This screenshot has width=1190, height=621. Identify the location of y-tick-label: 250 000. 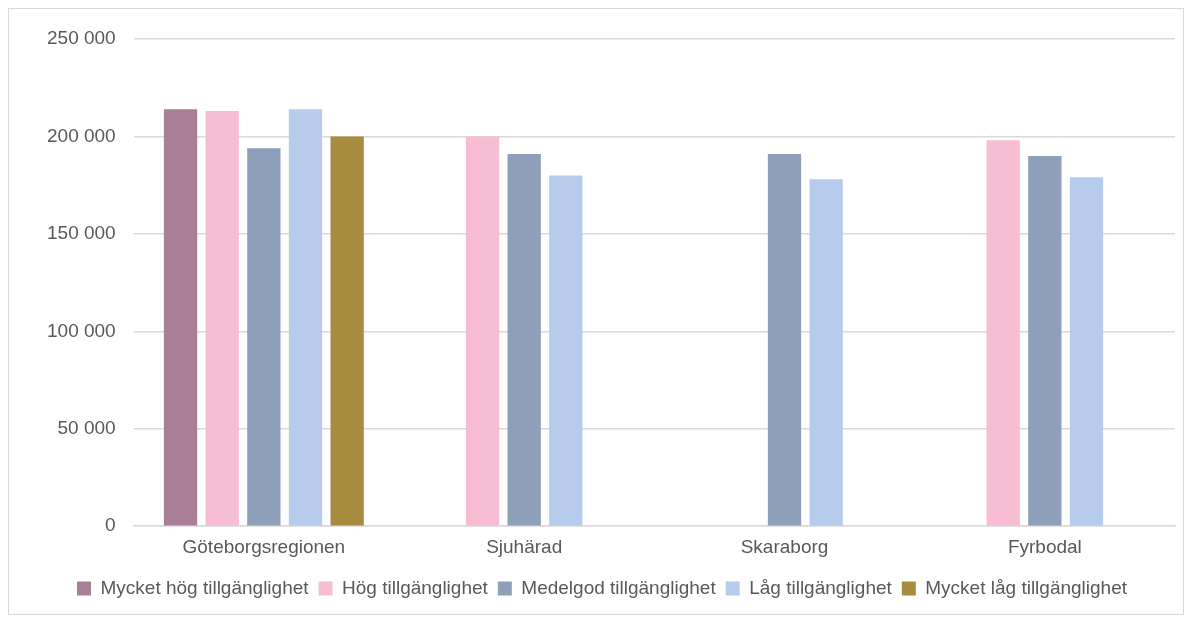
(81, 38).